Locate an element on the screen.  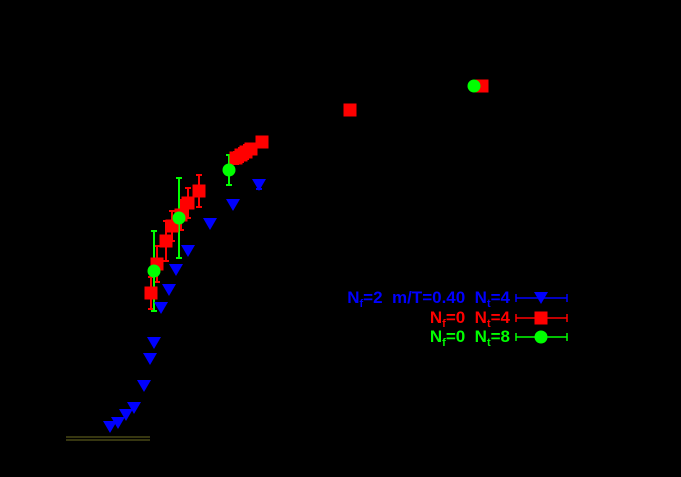
legend-entry-nf0-nt4: Nf=0 Nt=4 is located at coordinates (415, 319).